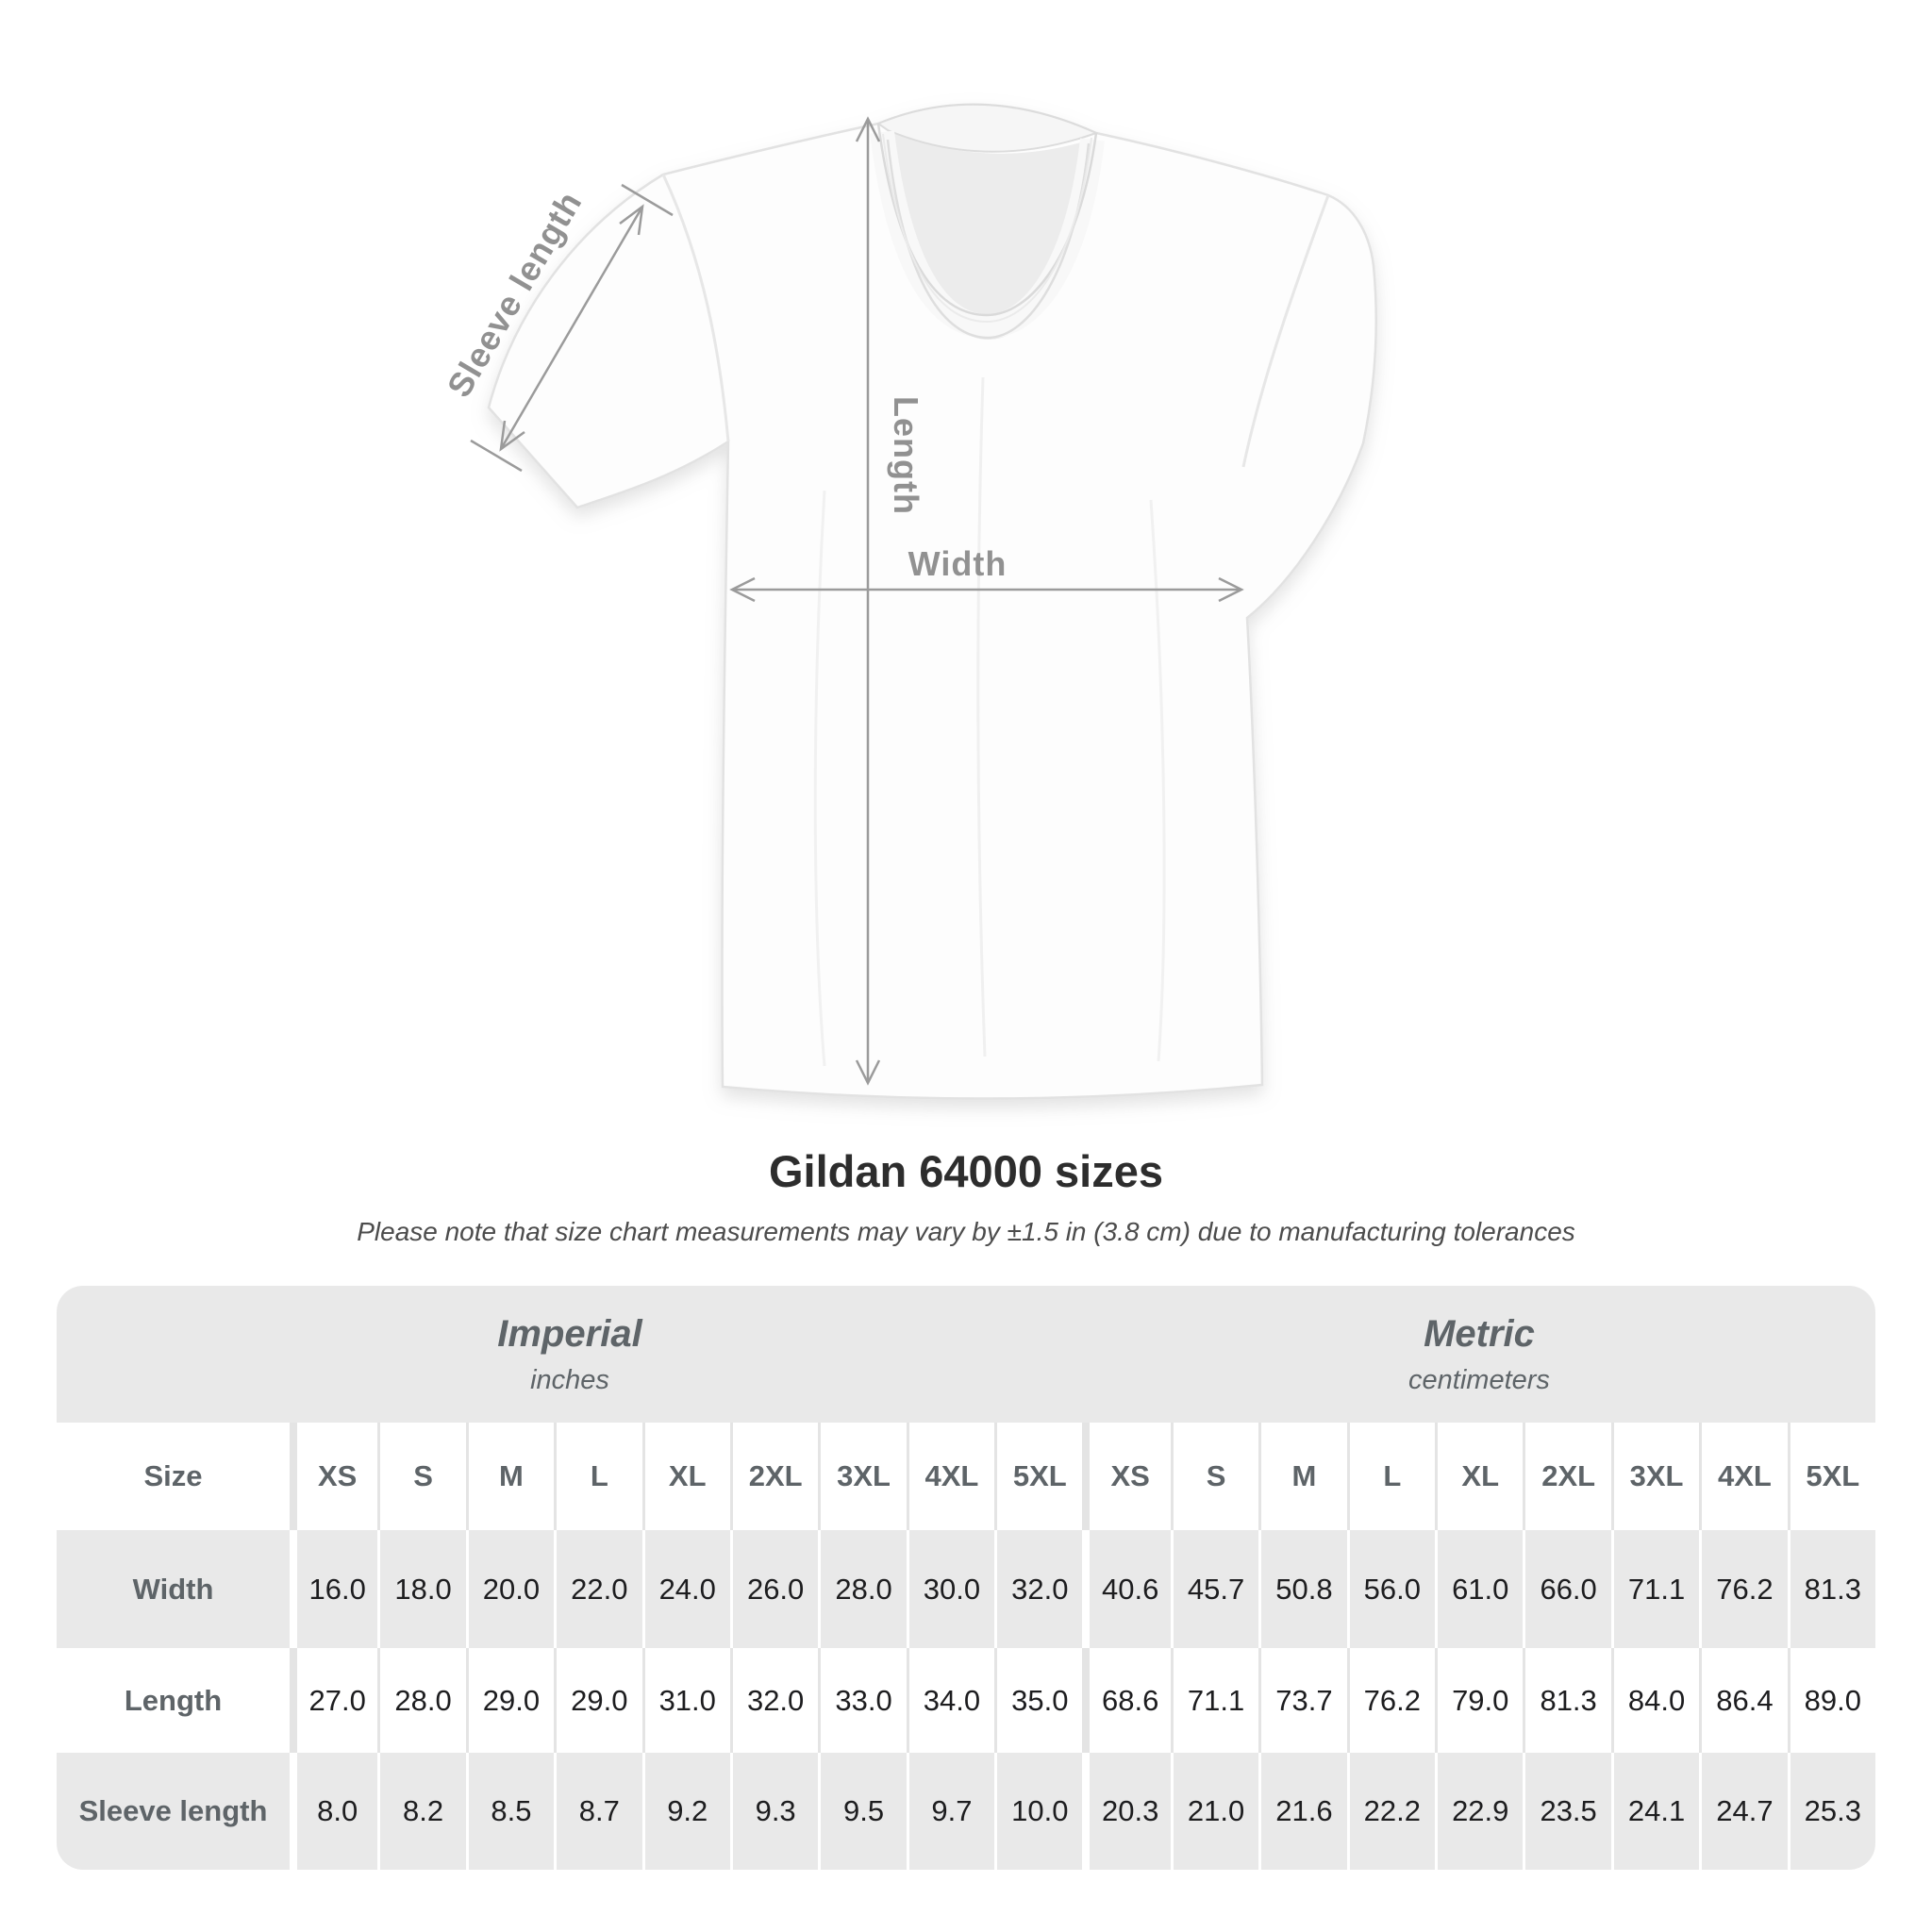  I want to click on value-cell: 50.8, so click(1302, 1589).